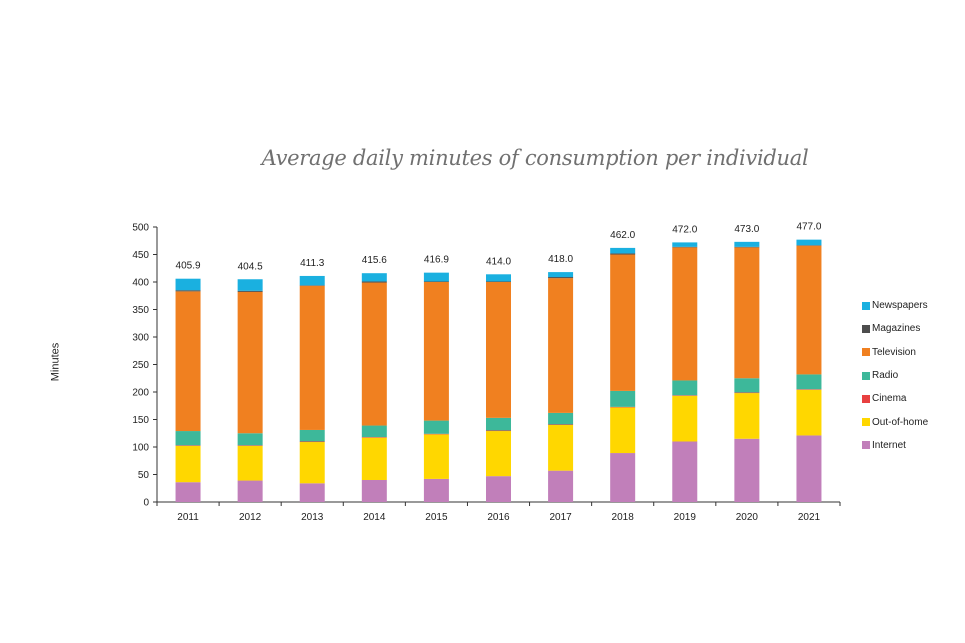  Describe the element at coordinates (685, 517) in the screenshot. I see `x-tick-label: 2019` at that location.